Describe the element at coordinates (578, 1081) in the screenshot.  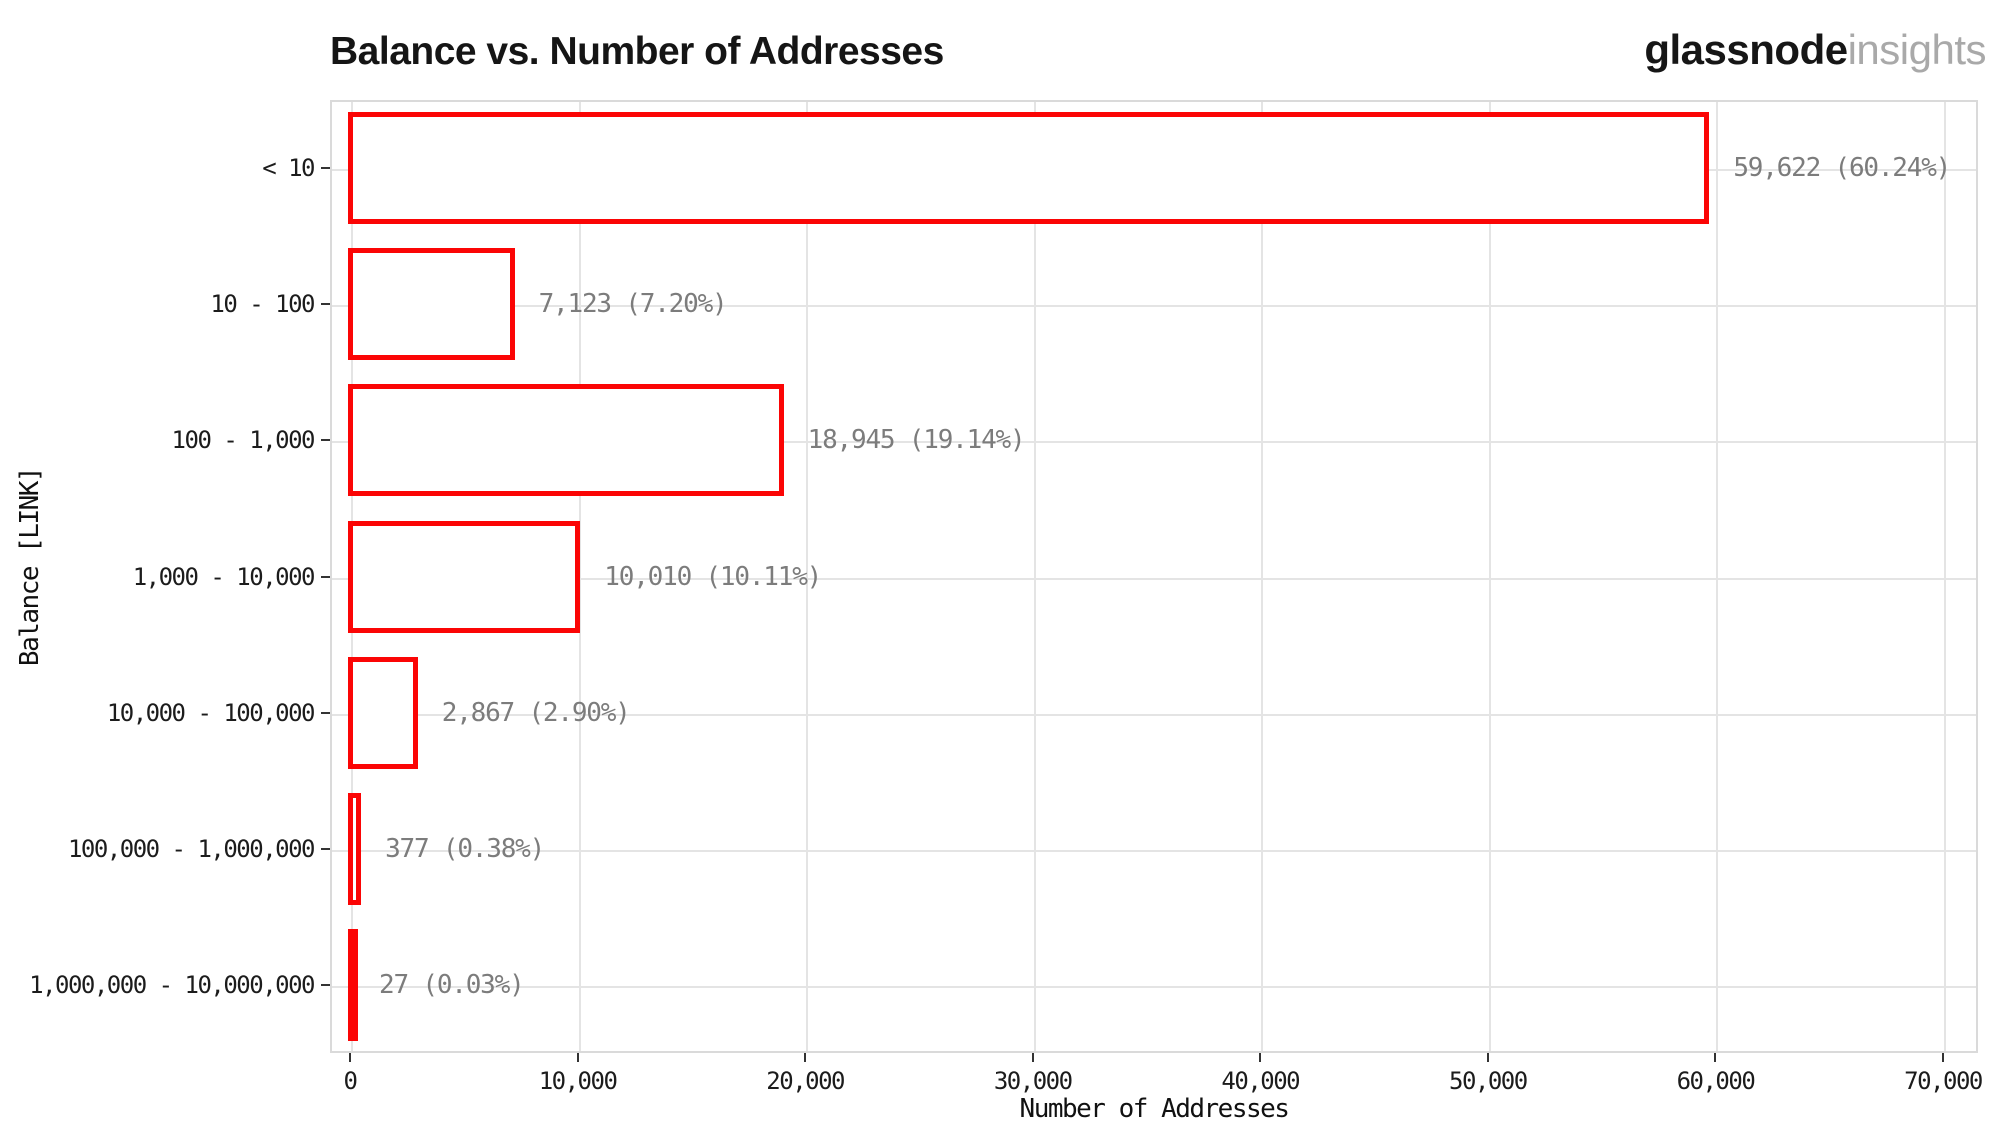
I see `x-tick-label: 10,000` at that location.